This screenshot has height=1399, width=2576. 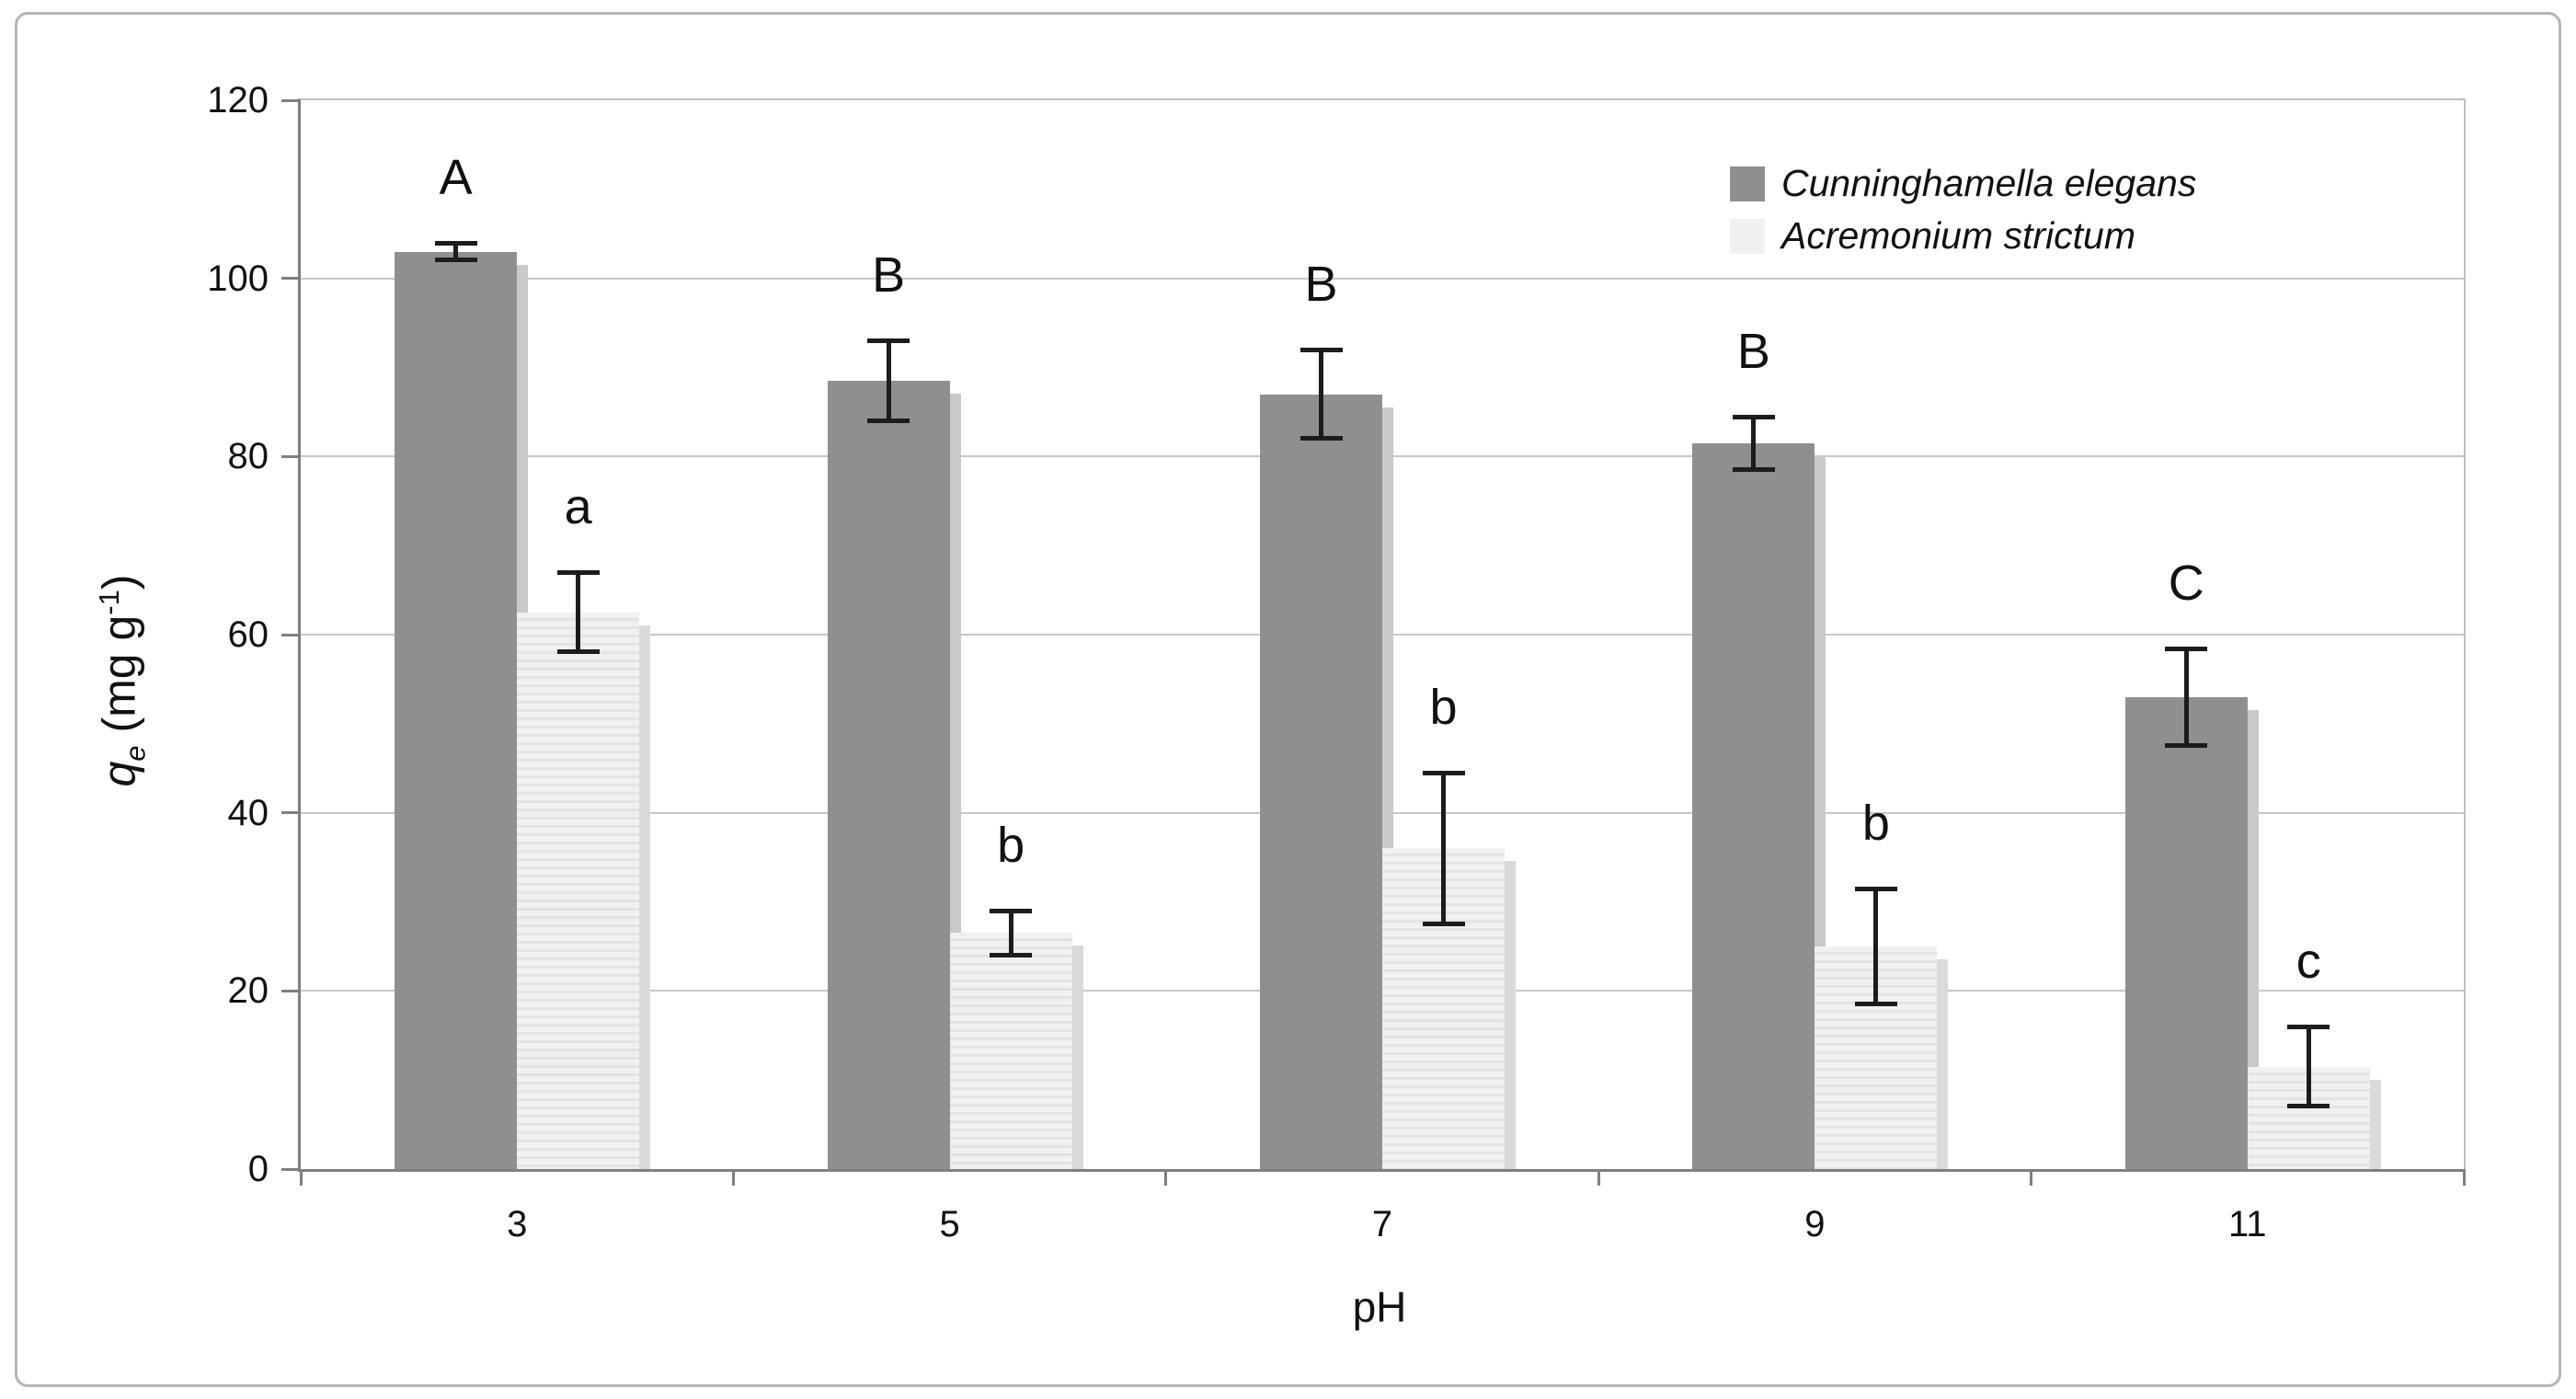 I want to click on y-title-superscript: -1, so click(x=109, y=602).